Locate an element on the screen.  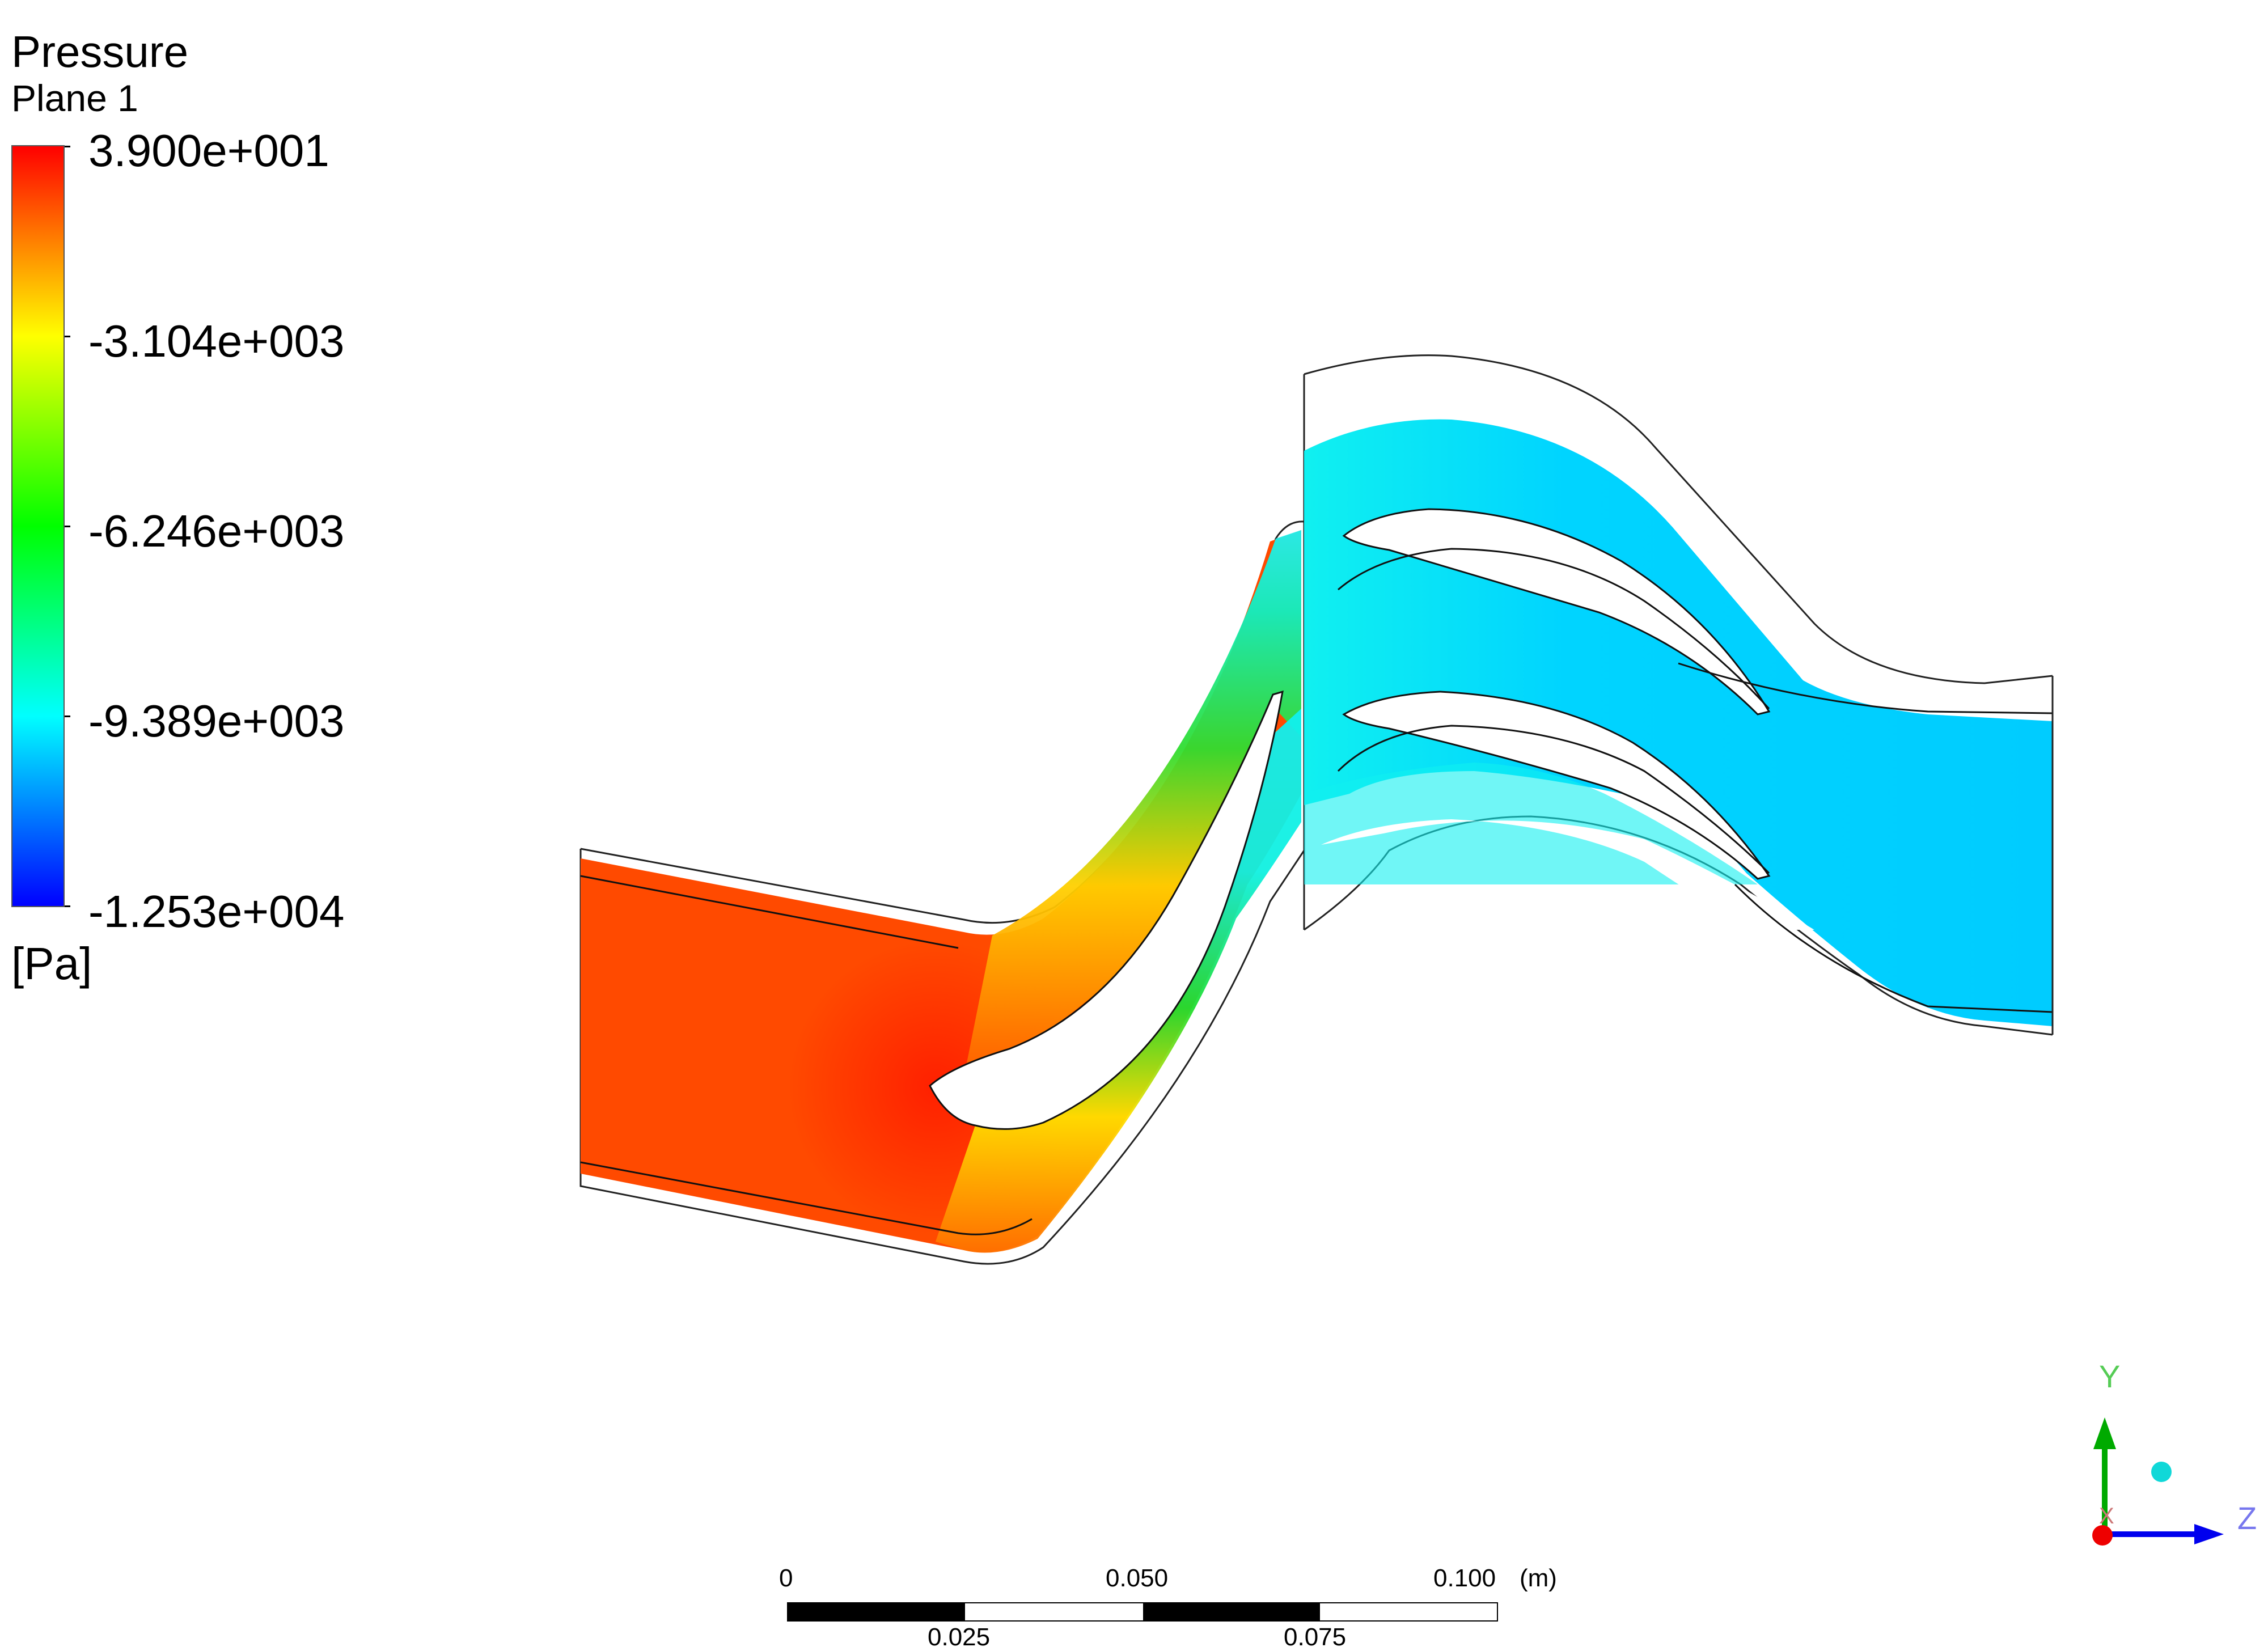
scale-label: 0.025 is located at coordinates (959, 1637).